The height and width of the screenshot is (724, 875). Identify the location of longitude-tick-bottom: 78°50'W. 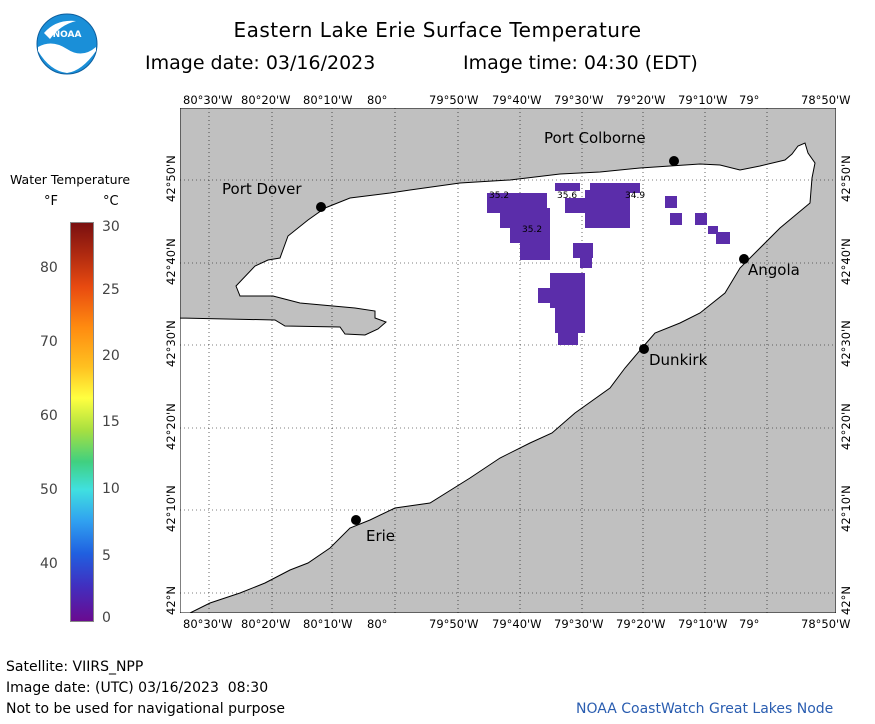
(826, 624).